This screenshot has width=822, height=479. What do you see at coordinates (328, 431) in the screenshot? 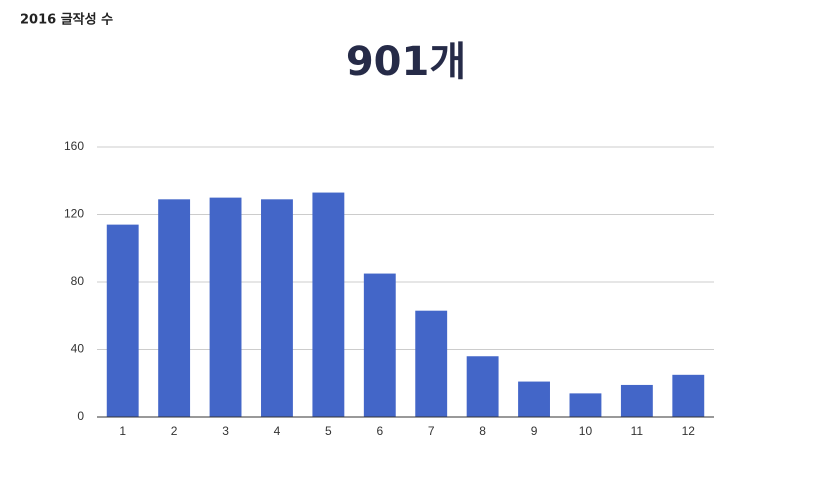
I see `x-tick-label: 5` at bounding box center [328, 431].